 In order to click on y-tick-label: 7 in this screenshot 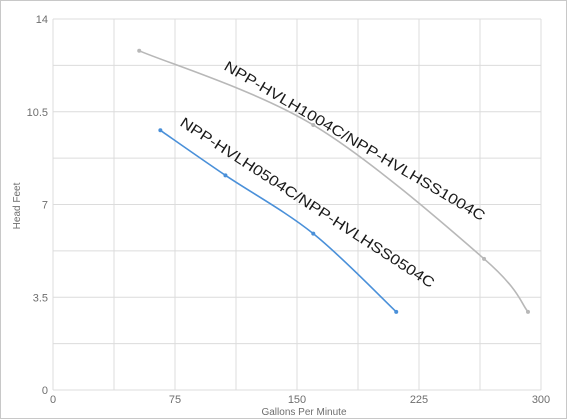, I will do `click(45, 206)`.